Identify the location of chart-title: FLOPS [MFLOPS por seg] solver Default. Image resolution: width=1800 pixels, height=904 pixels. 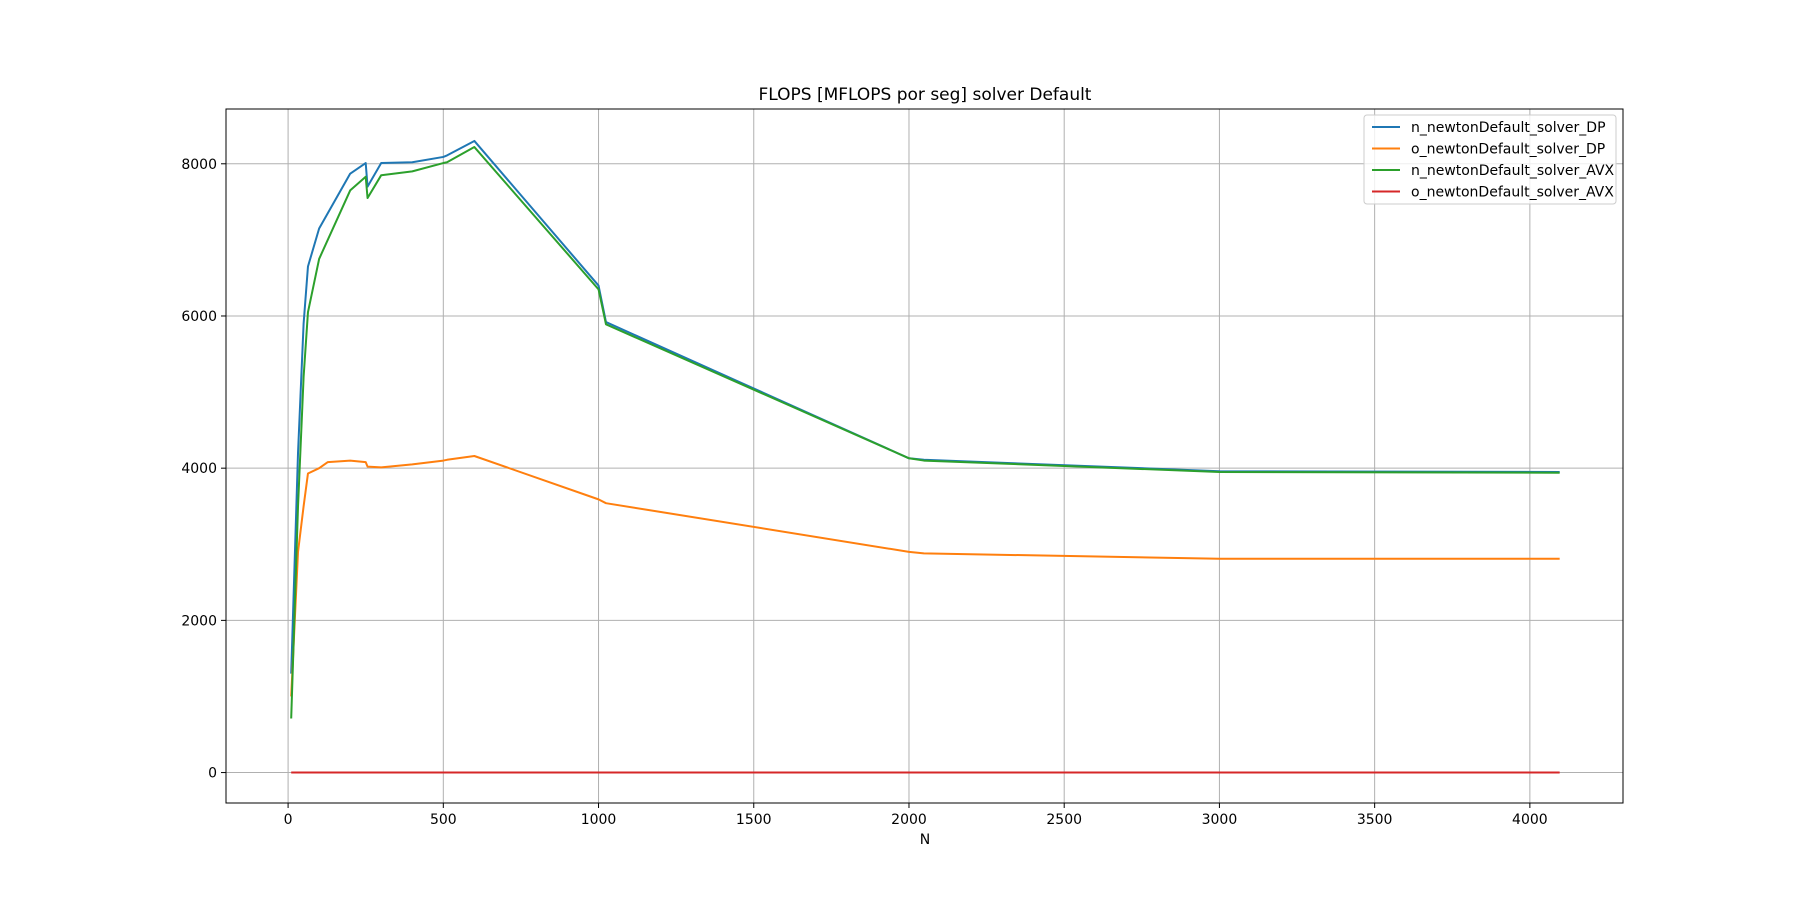
(925, 95).